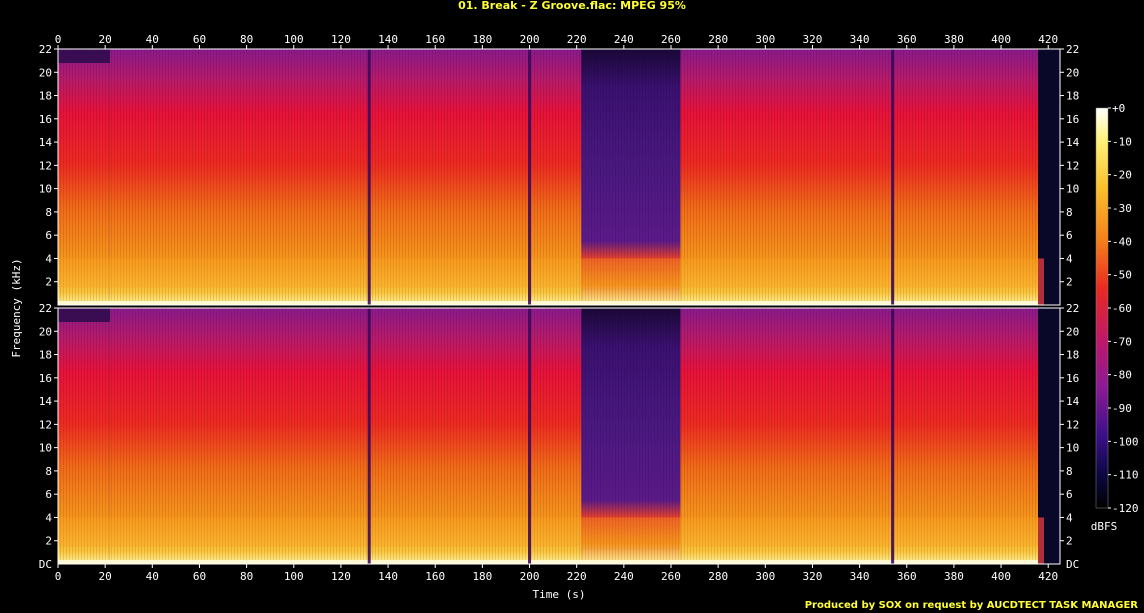 This screenshot has height=613, width=1144. Describe the element at coordinates (84, 56) in the screenshot. I see `high-freq-cutoff-band` at that location.